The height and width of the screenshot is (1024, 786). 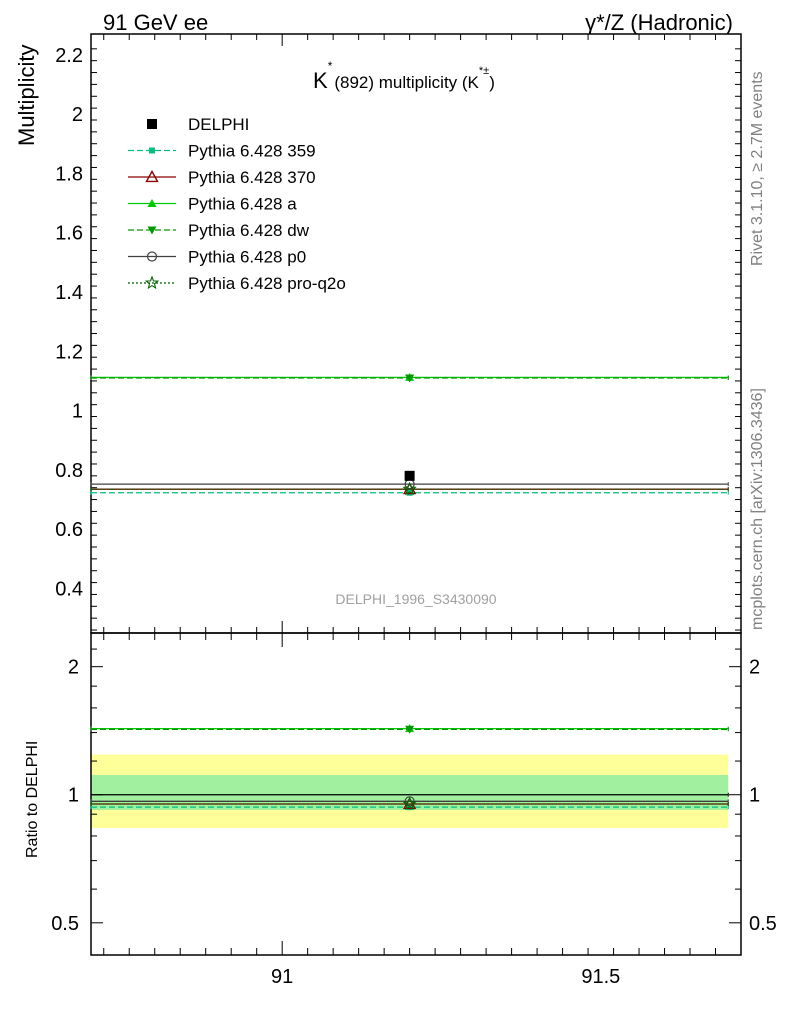 I want to click on ratio-y-tick-label-left: 1, so click(x=73, y=796).